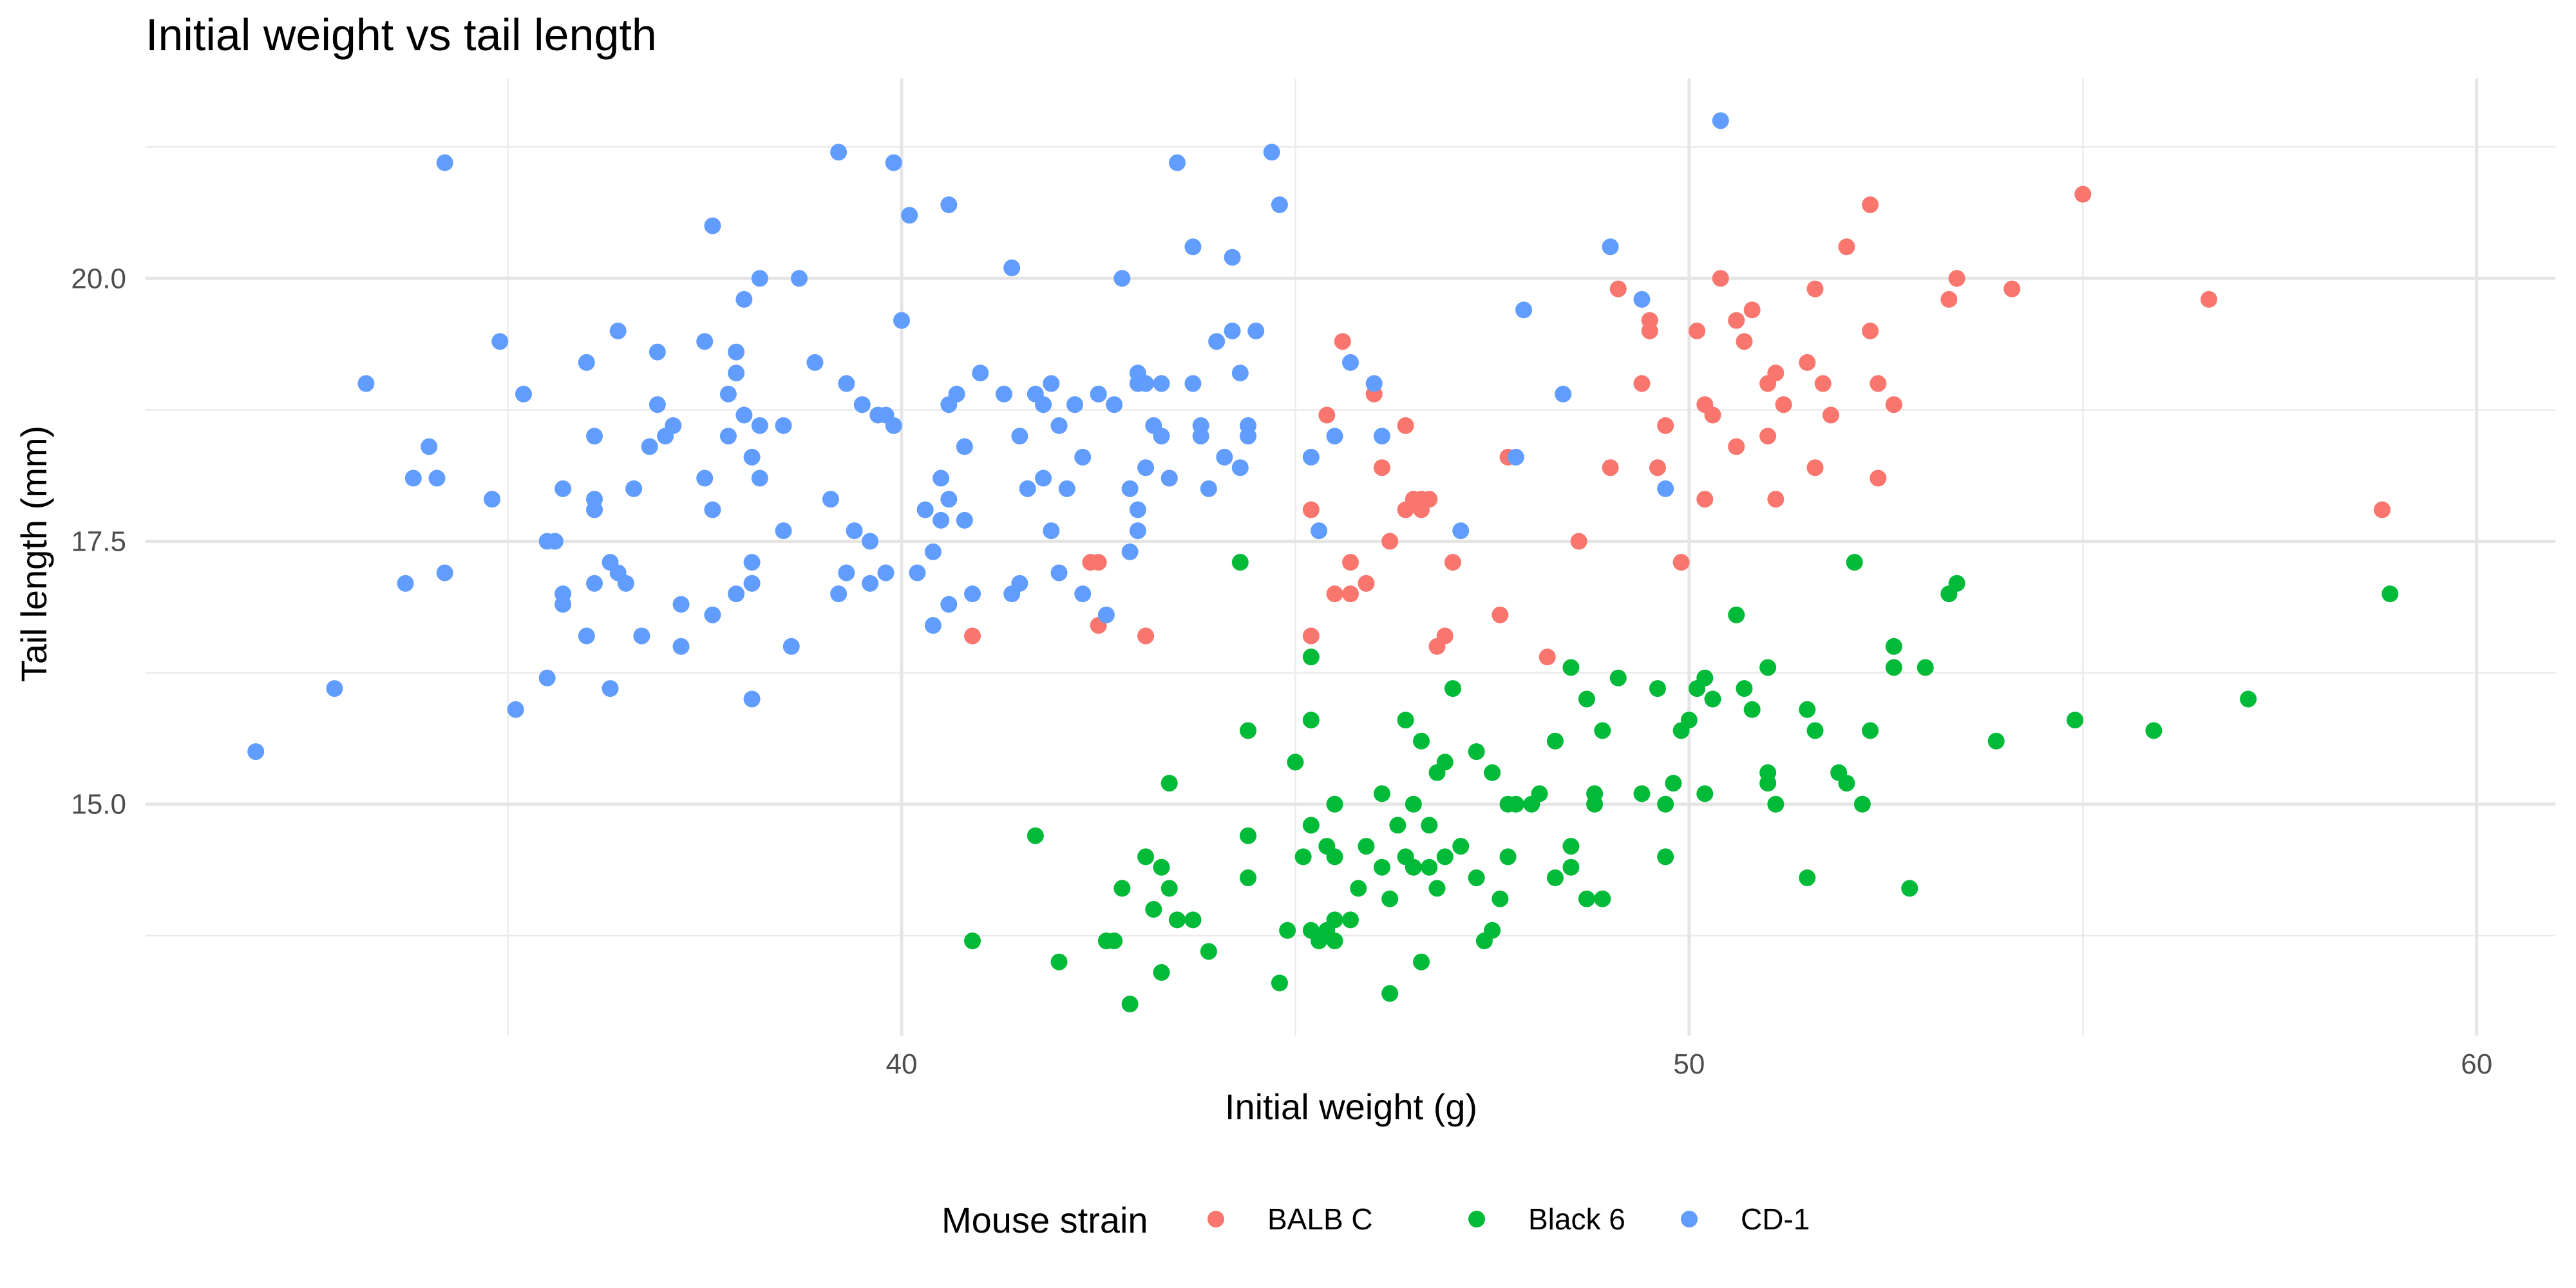  Describe the element at coordinates (1216, 1219) in the screenshot. I see `legend-key-balb-c` at that location.